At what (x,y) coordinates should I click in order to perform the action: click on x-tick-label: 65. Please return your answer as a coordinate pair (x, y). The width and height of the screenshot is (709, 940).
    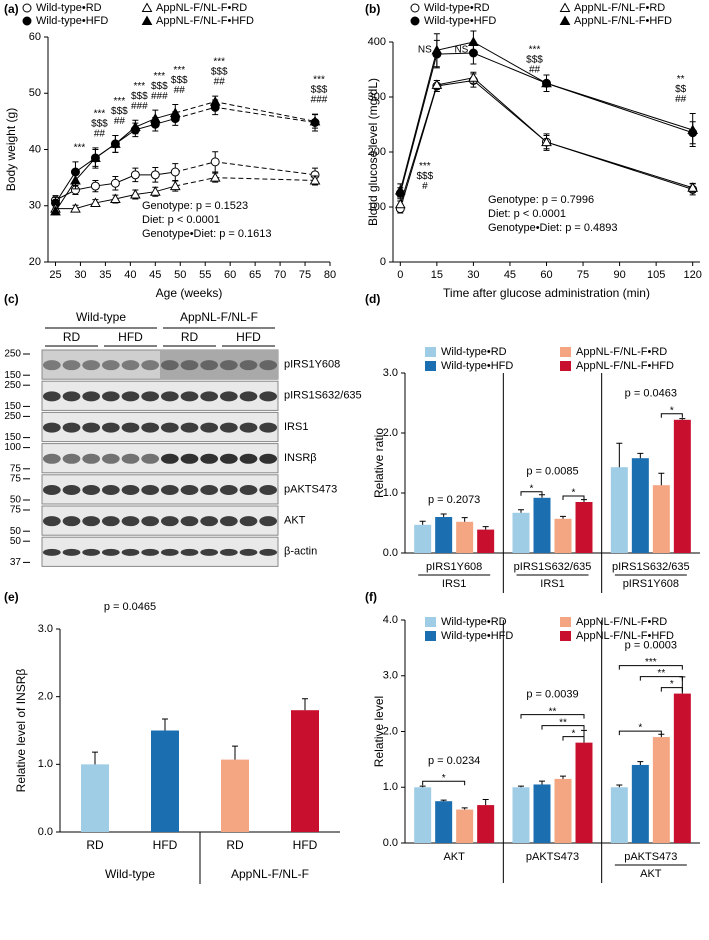
    Looking at the image, I should click on (255, 275).